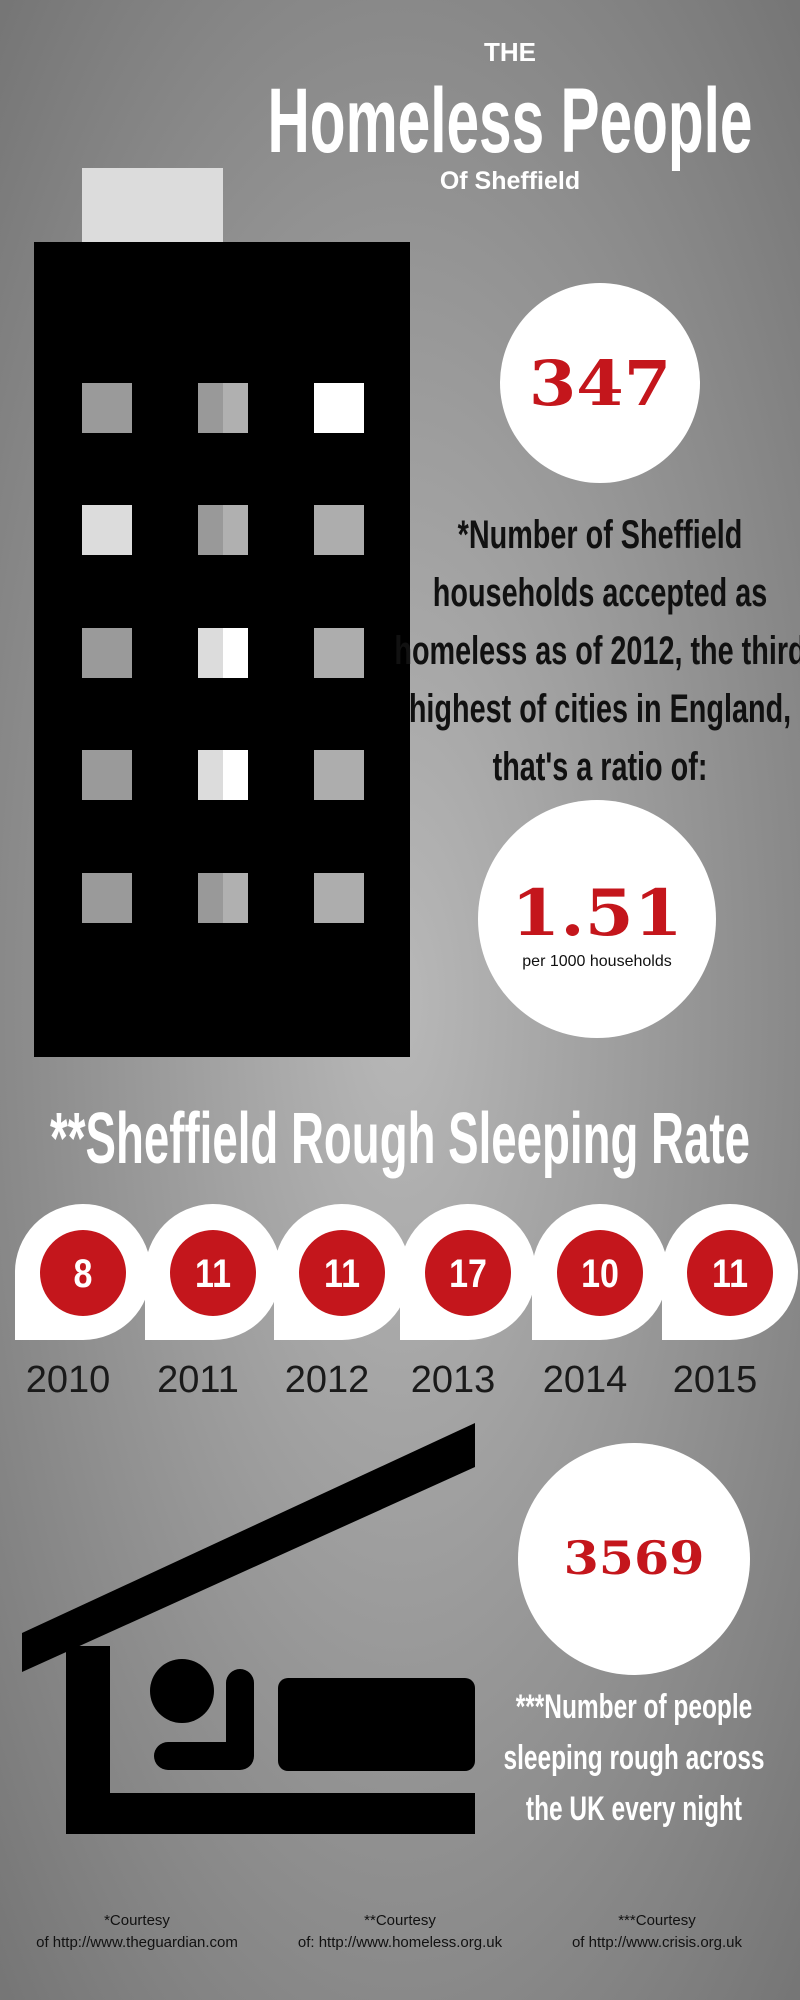 The height and width of the screenshot is (2000, 800). I want to click on note-line: sleeping rough across, so click(633, 1758).